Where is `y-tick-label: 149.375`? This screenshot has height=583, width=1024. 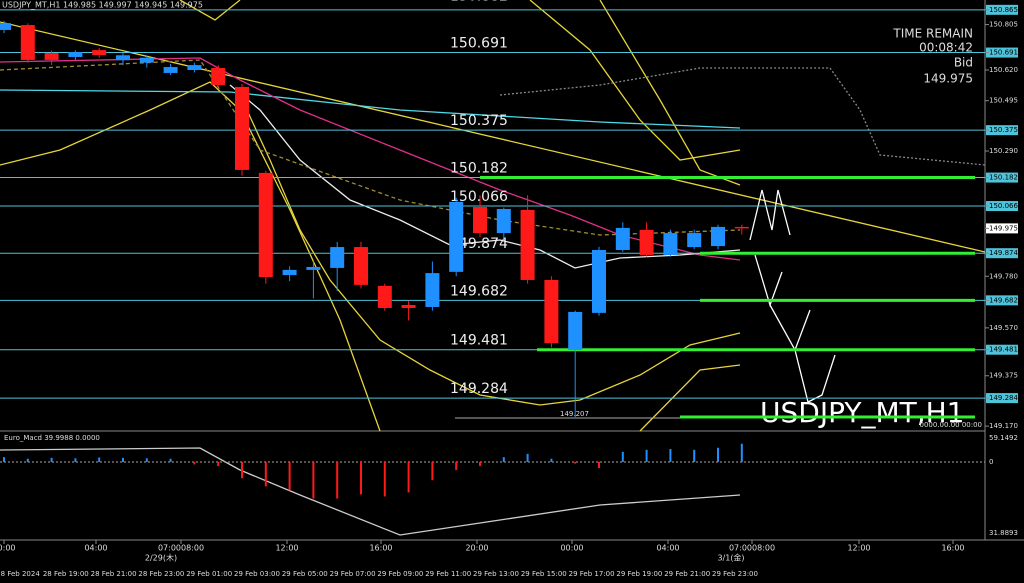 y-tick-label: 149.375 is located at coordinates (1003, 376).